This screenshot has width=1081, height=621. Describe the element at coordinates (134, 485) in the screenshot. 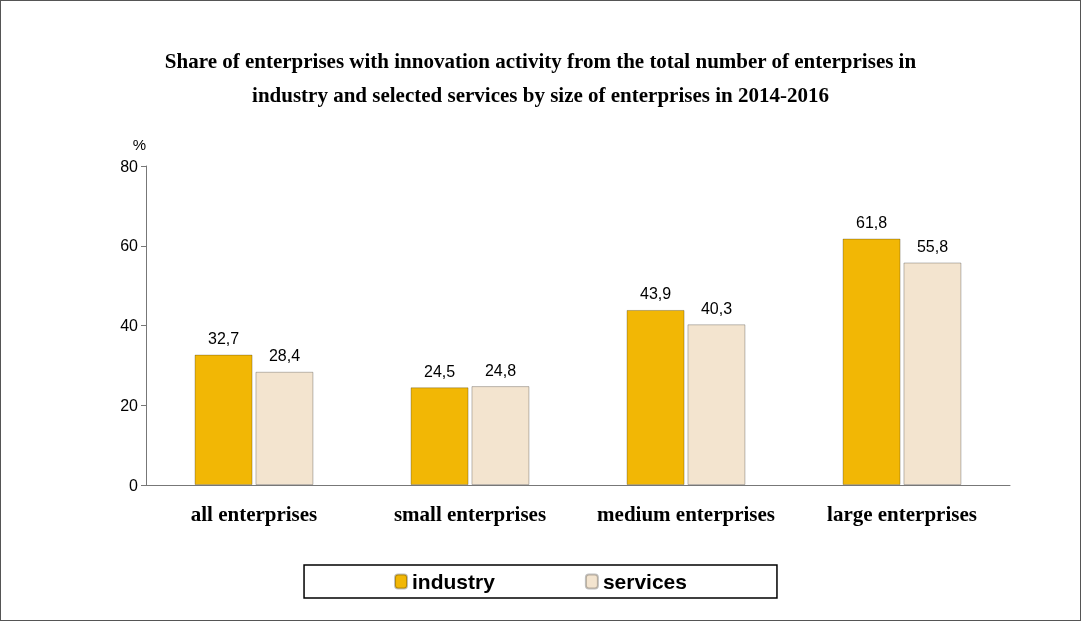

I see `y-tick-label: 0` at that location.